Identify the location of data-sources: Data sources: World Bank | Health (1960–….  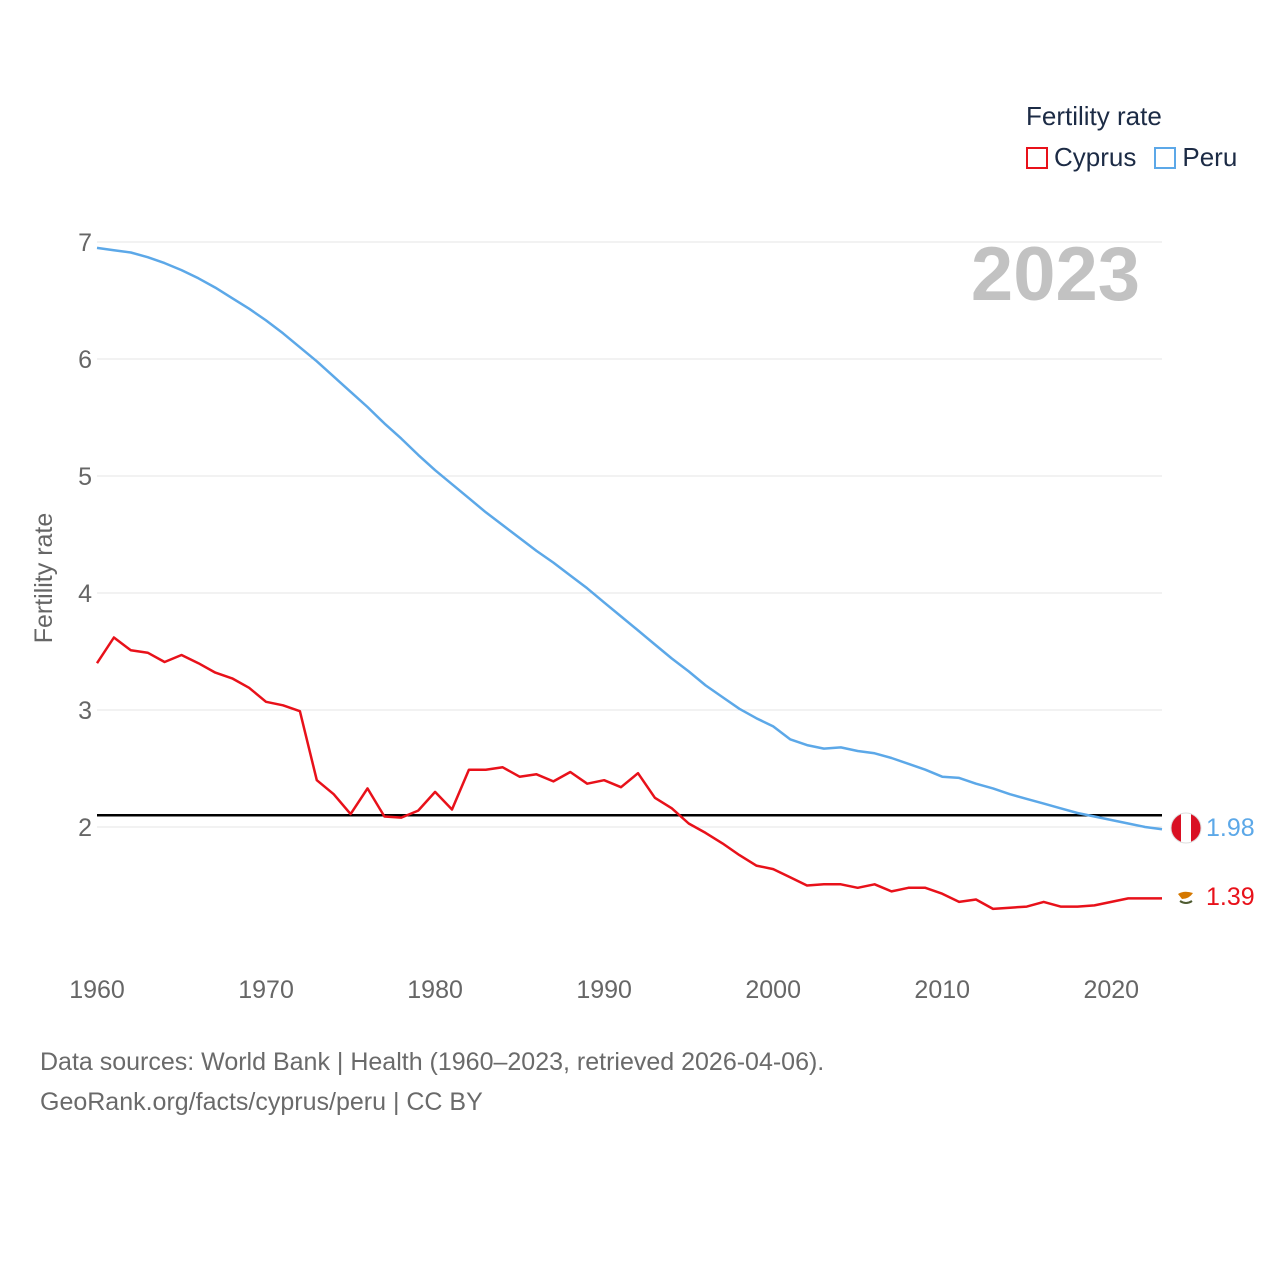
(432, 1062).